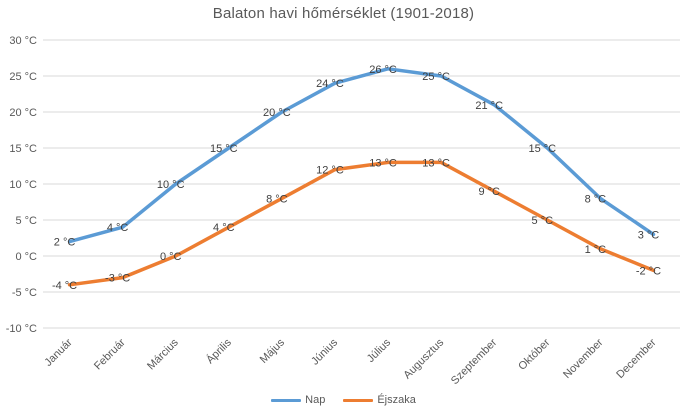  What do you see at coordinates (383, 70) in the screenshot?
I see `data-label: 26 °C` at bounding box center [383, 70].